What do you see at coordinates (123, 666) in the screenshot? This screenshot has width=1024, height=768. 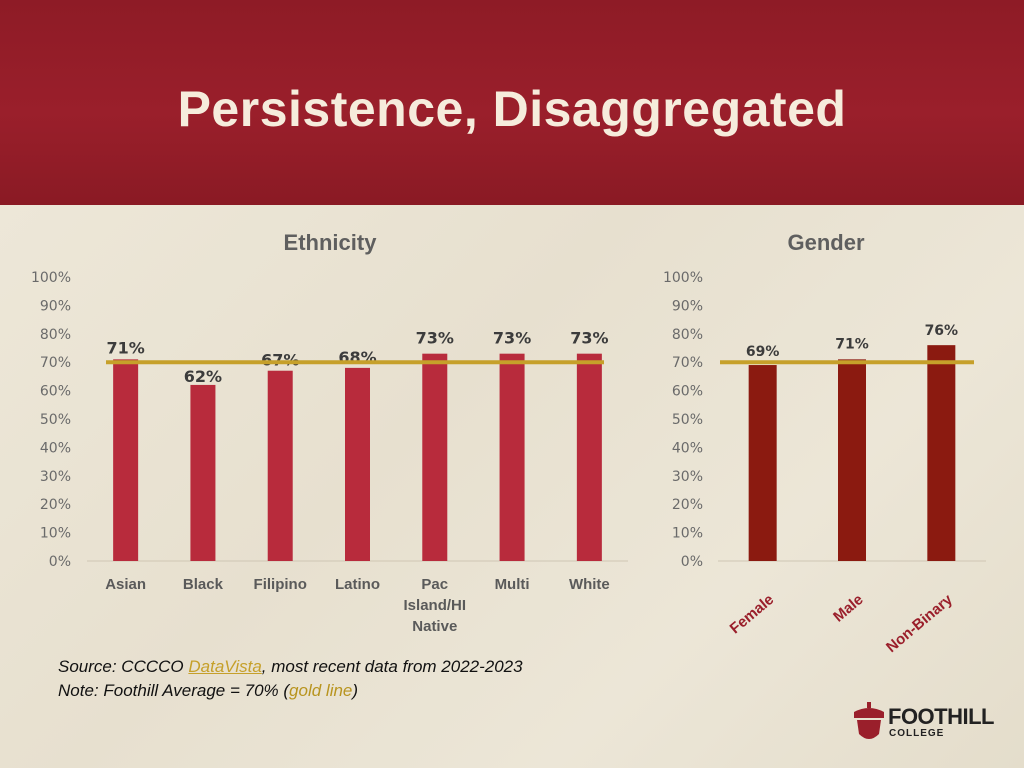 I see `source-prefix: Source: CCCCO` at bounding box center [123, 666].